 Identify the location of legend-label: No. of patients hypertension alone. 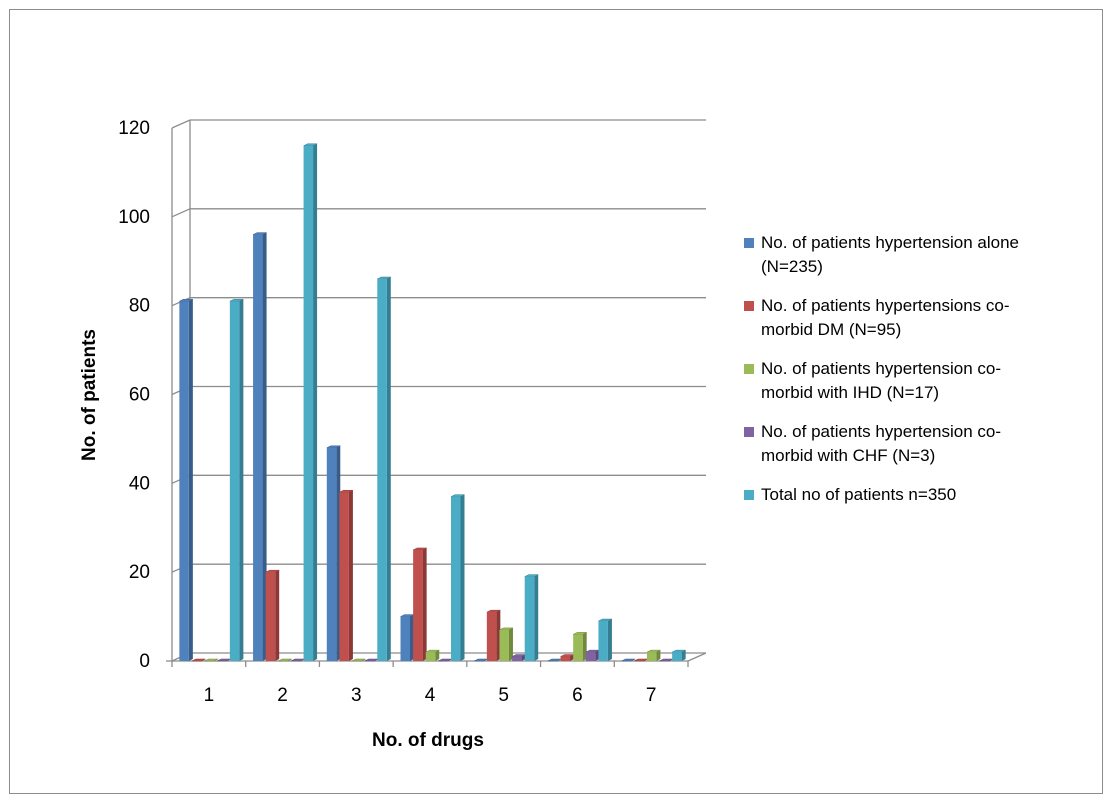
(890, 242).